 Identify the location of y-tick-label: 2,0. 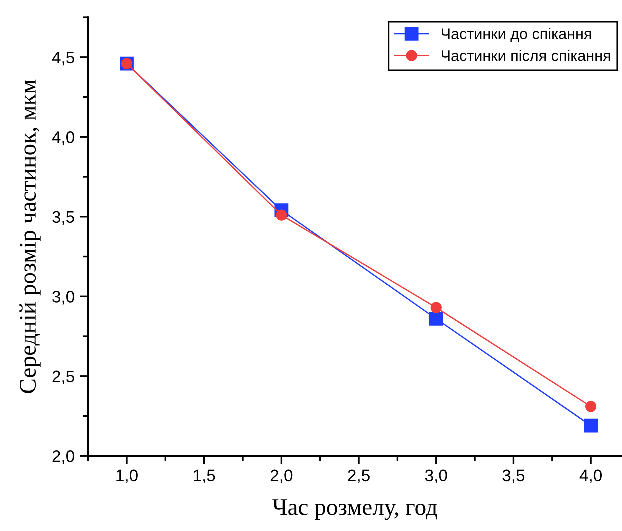
(63, 457).